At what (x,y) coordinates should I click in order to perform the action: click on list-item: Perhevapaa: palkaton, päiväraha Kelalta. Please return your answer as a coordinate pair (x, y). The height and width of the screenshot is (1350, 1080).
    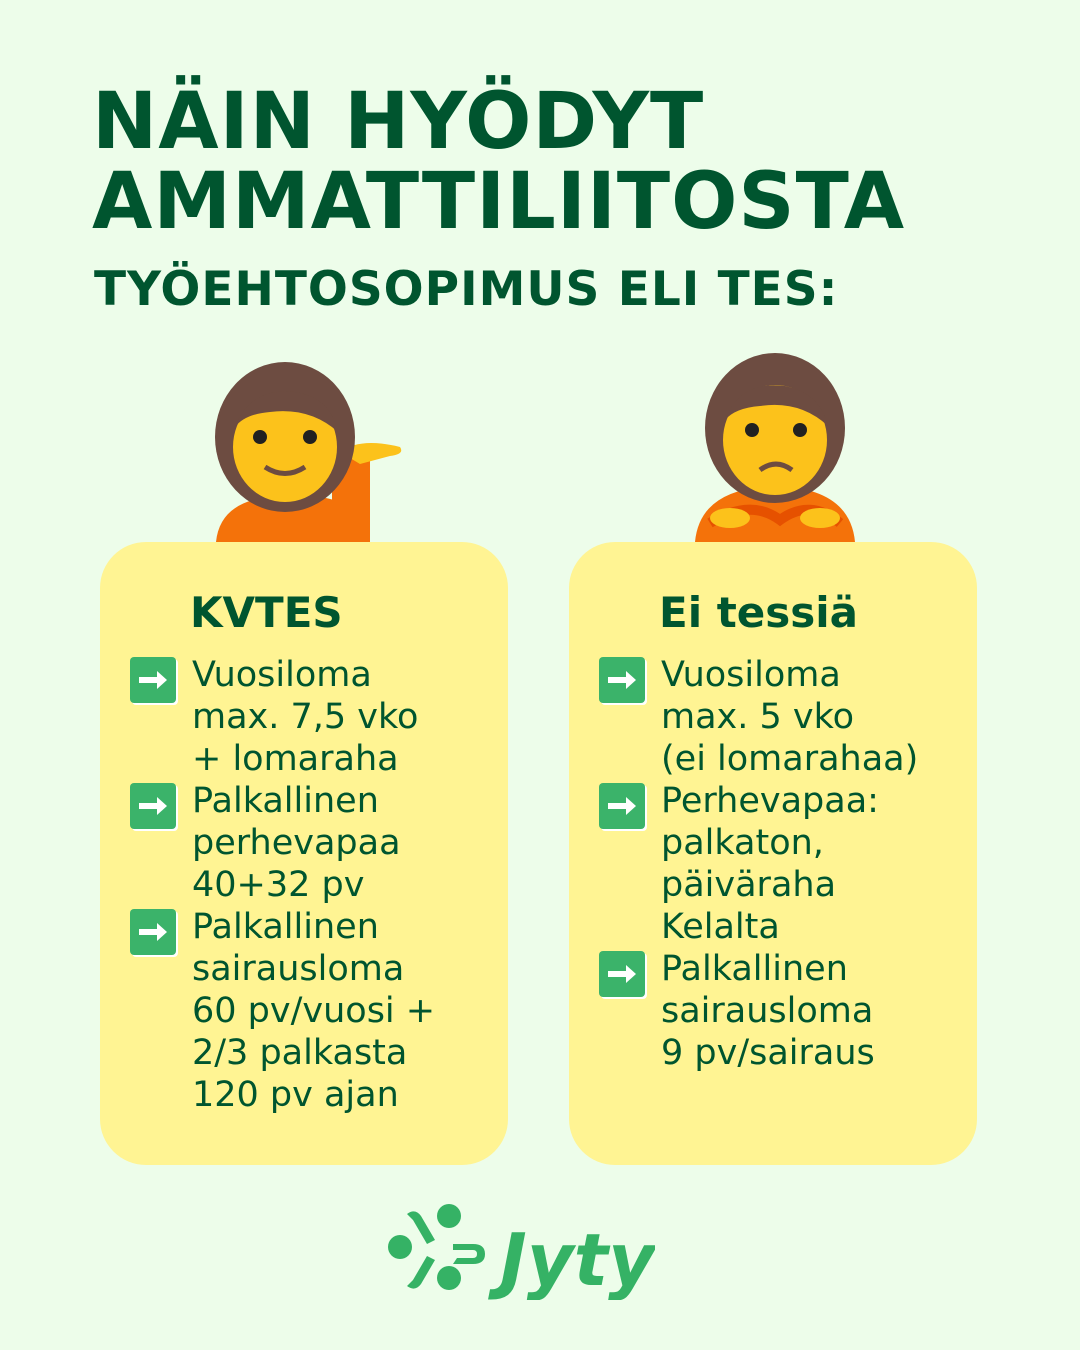
    Looking at the image, I should click on (783, 864).